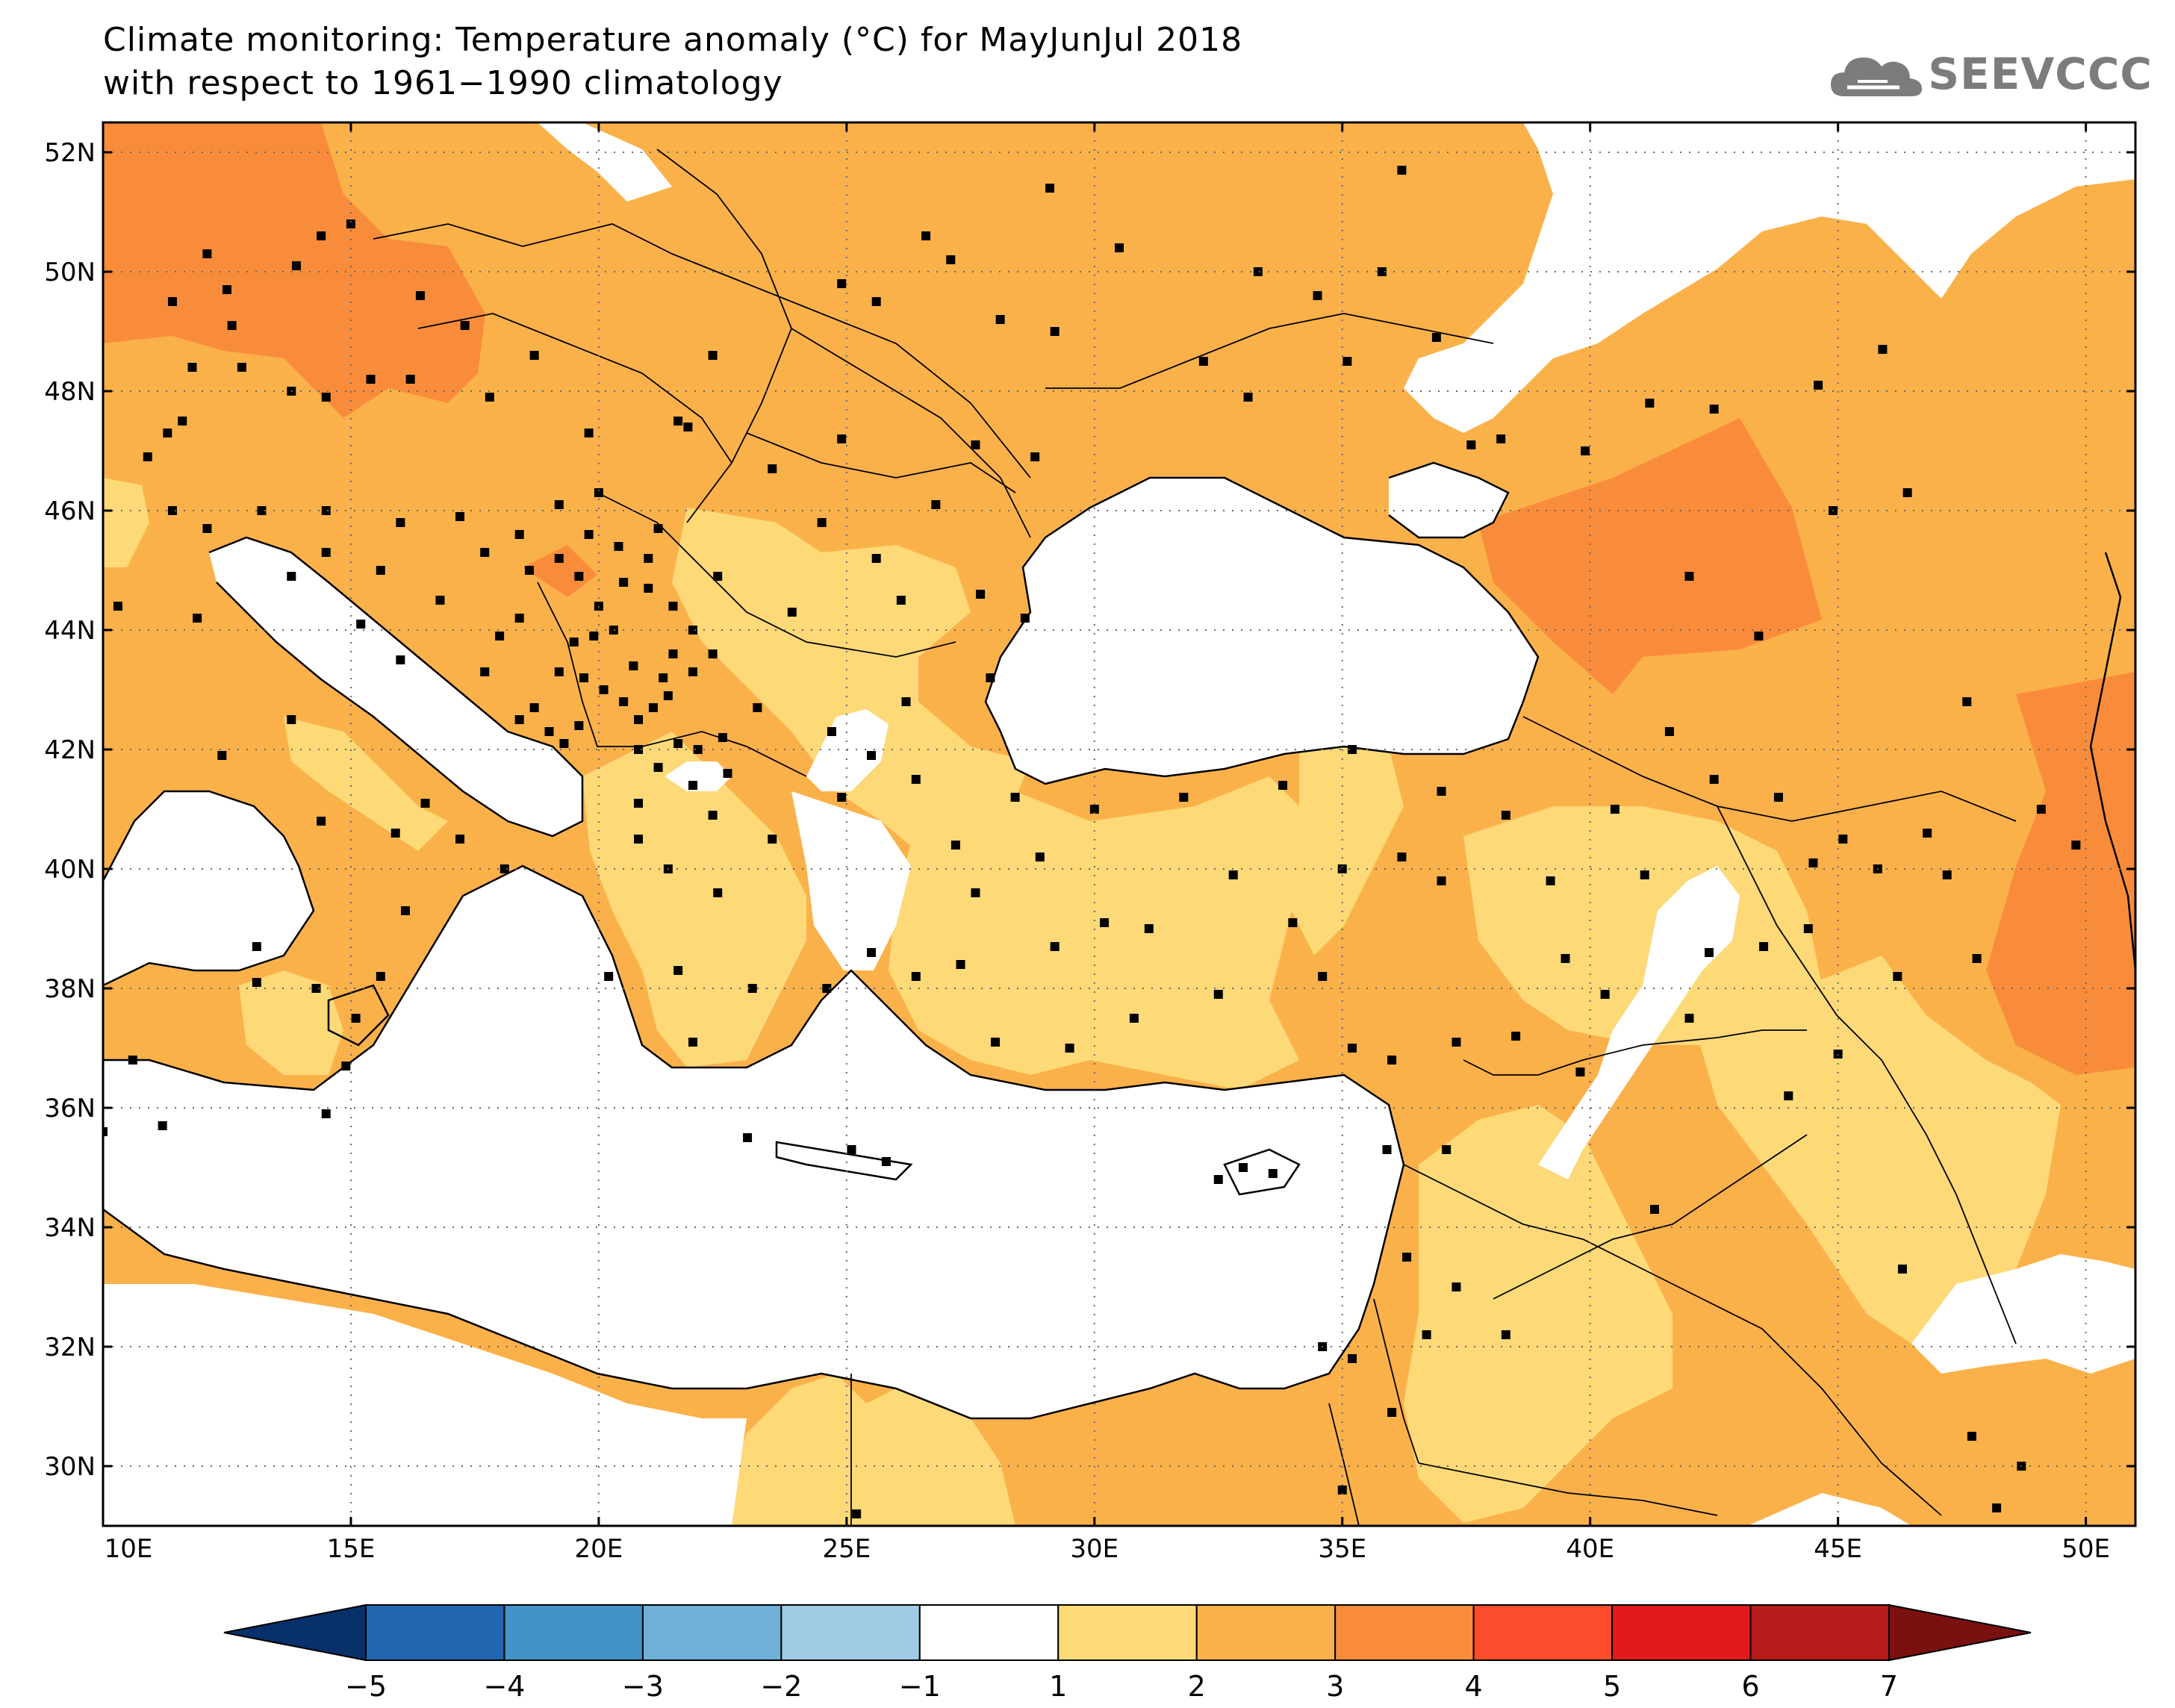  I want to click on syria-nodata, so click(1639, 1022).